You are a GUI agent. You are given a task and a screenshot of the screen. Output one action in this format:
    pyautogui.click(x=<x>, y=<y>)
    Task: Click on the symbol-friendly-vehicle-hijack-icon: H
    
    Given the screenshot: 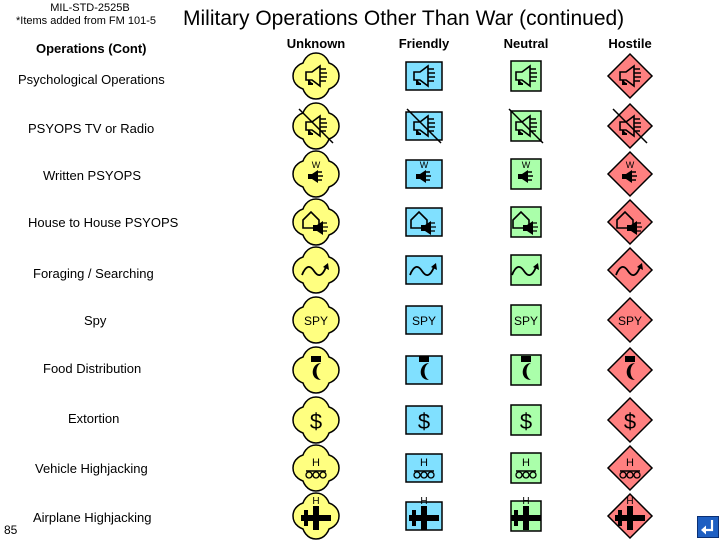 What is the action you would take?
    pyautogui.click(x=424, y=468)
    